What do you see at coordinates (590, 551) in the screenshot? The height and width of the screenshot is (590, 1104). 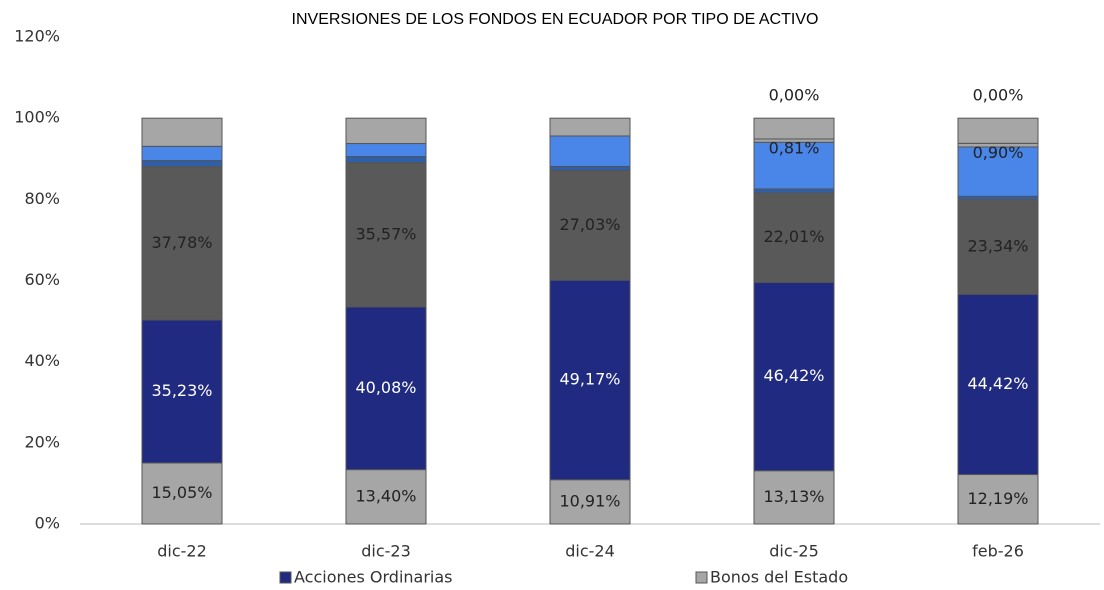 I see `x-tick-label: dic-24` at bounding box center [590, 551].